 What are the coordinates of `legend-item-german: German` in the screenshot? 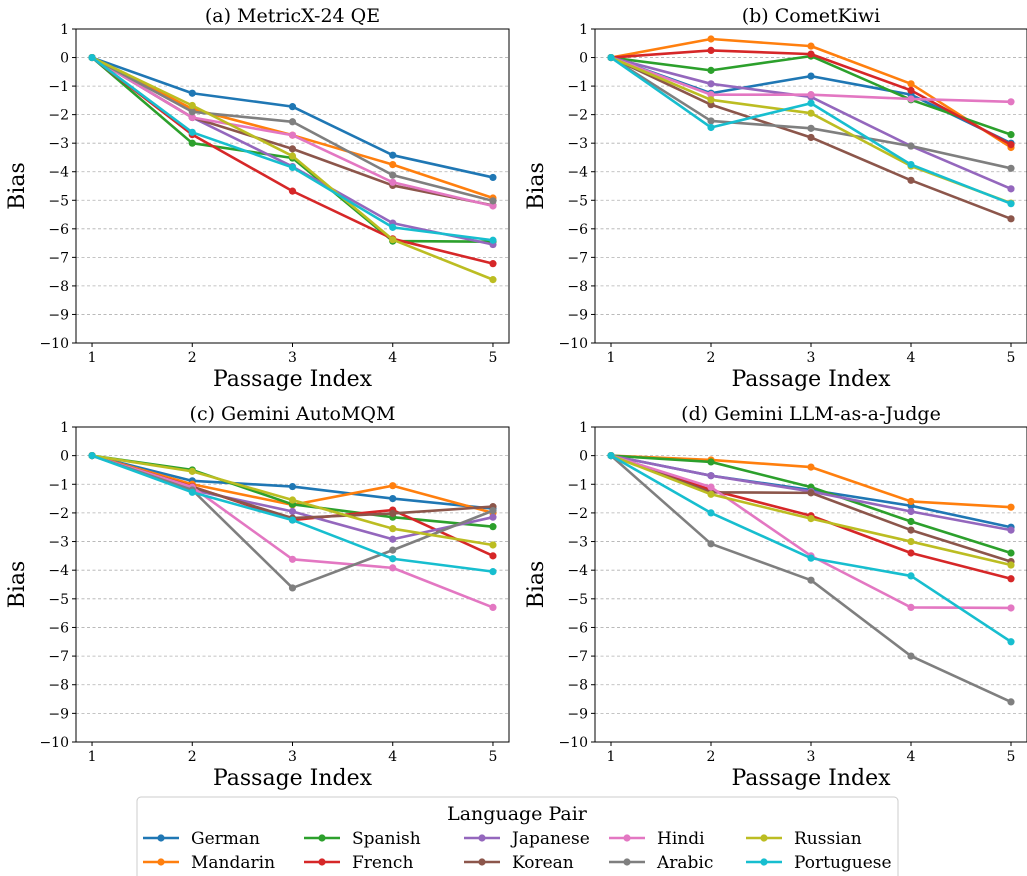 It's located at (201, 839).